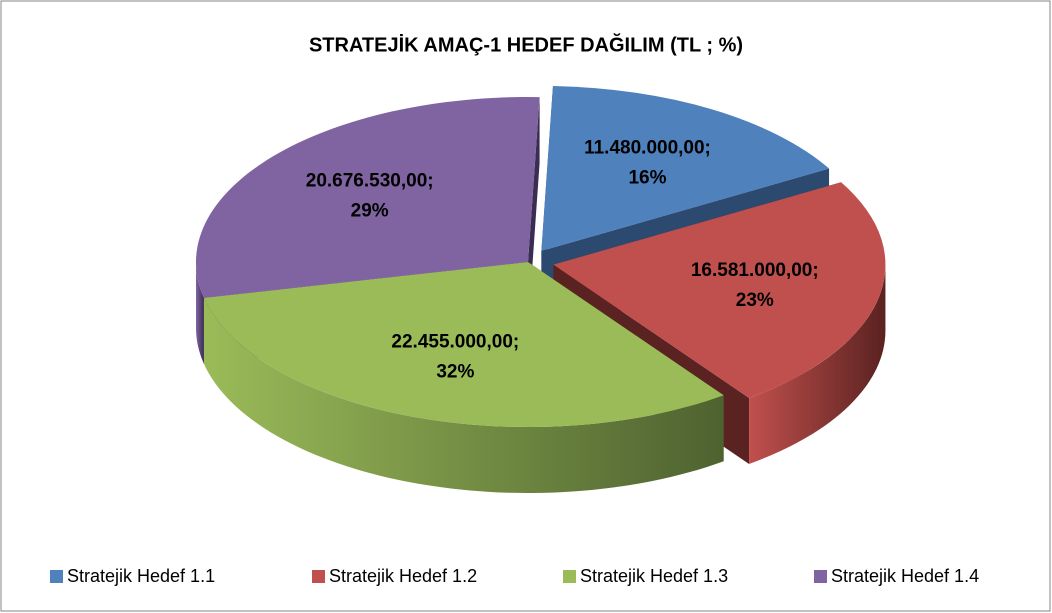 The width and height of the screenshot is (1052, 613). What do you see at coordinates (755, 300) in the screenshot?
I see `data-label: 23%` at bounding box center [755, 300].